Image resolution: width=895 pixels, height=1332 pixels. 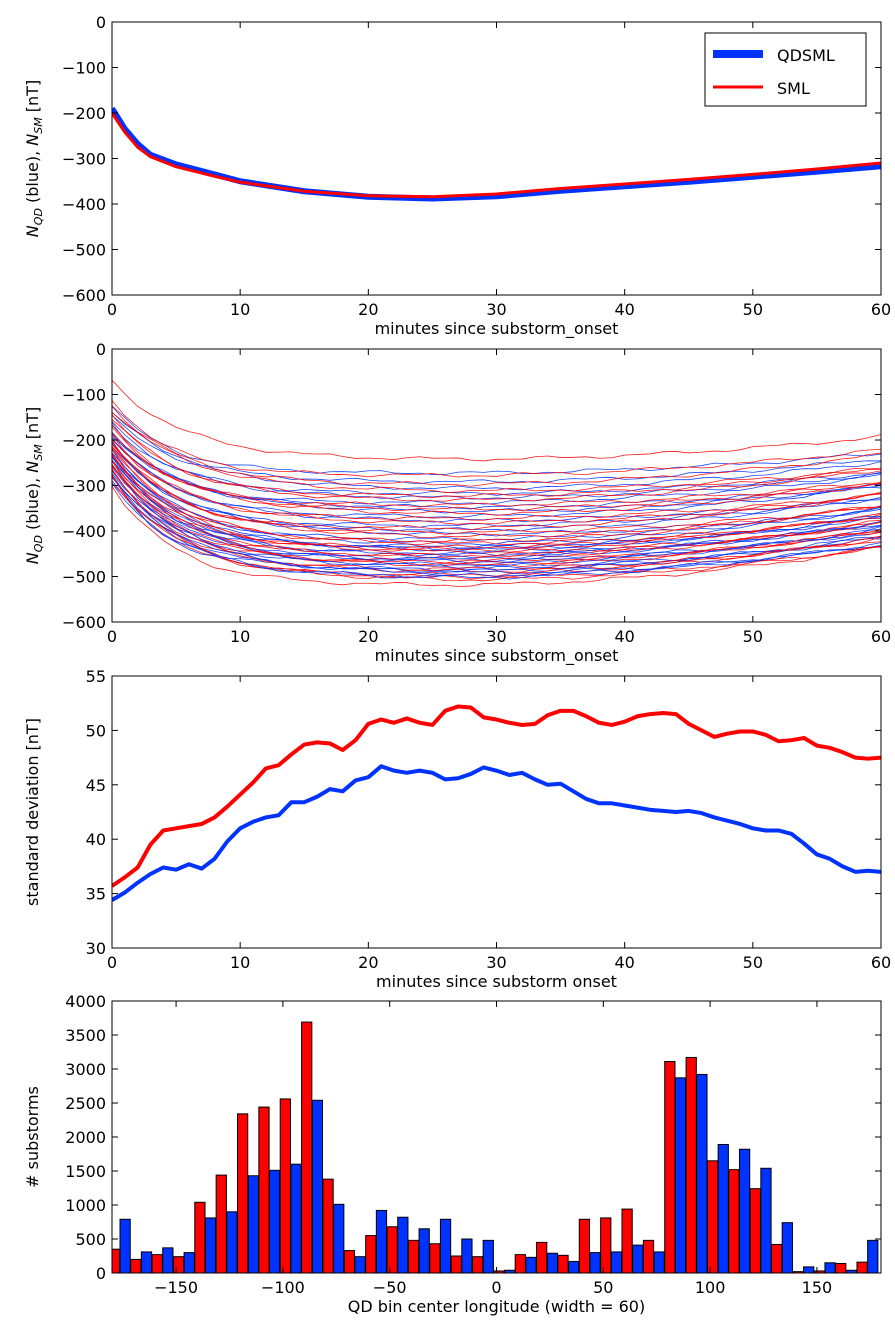 I want to click on panel-1-series, so click(x=496, y=154).